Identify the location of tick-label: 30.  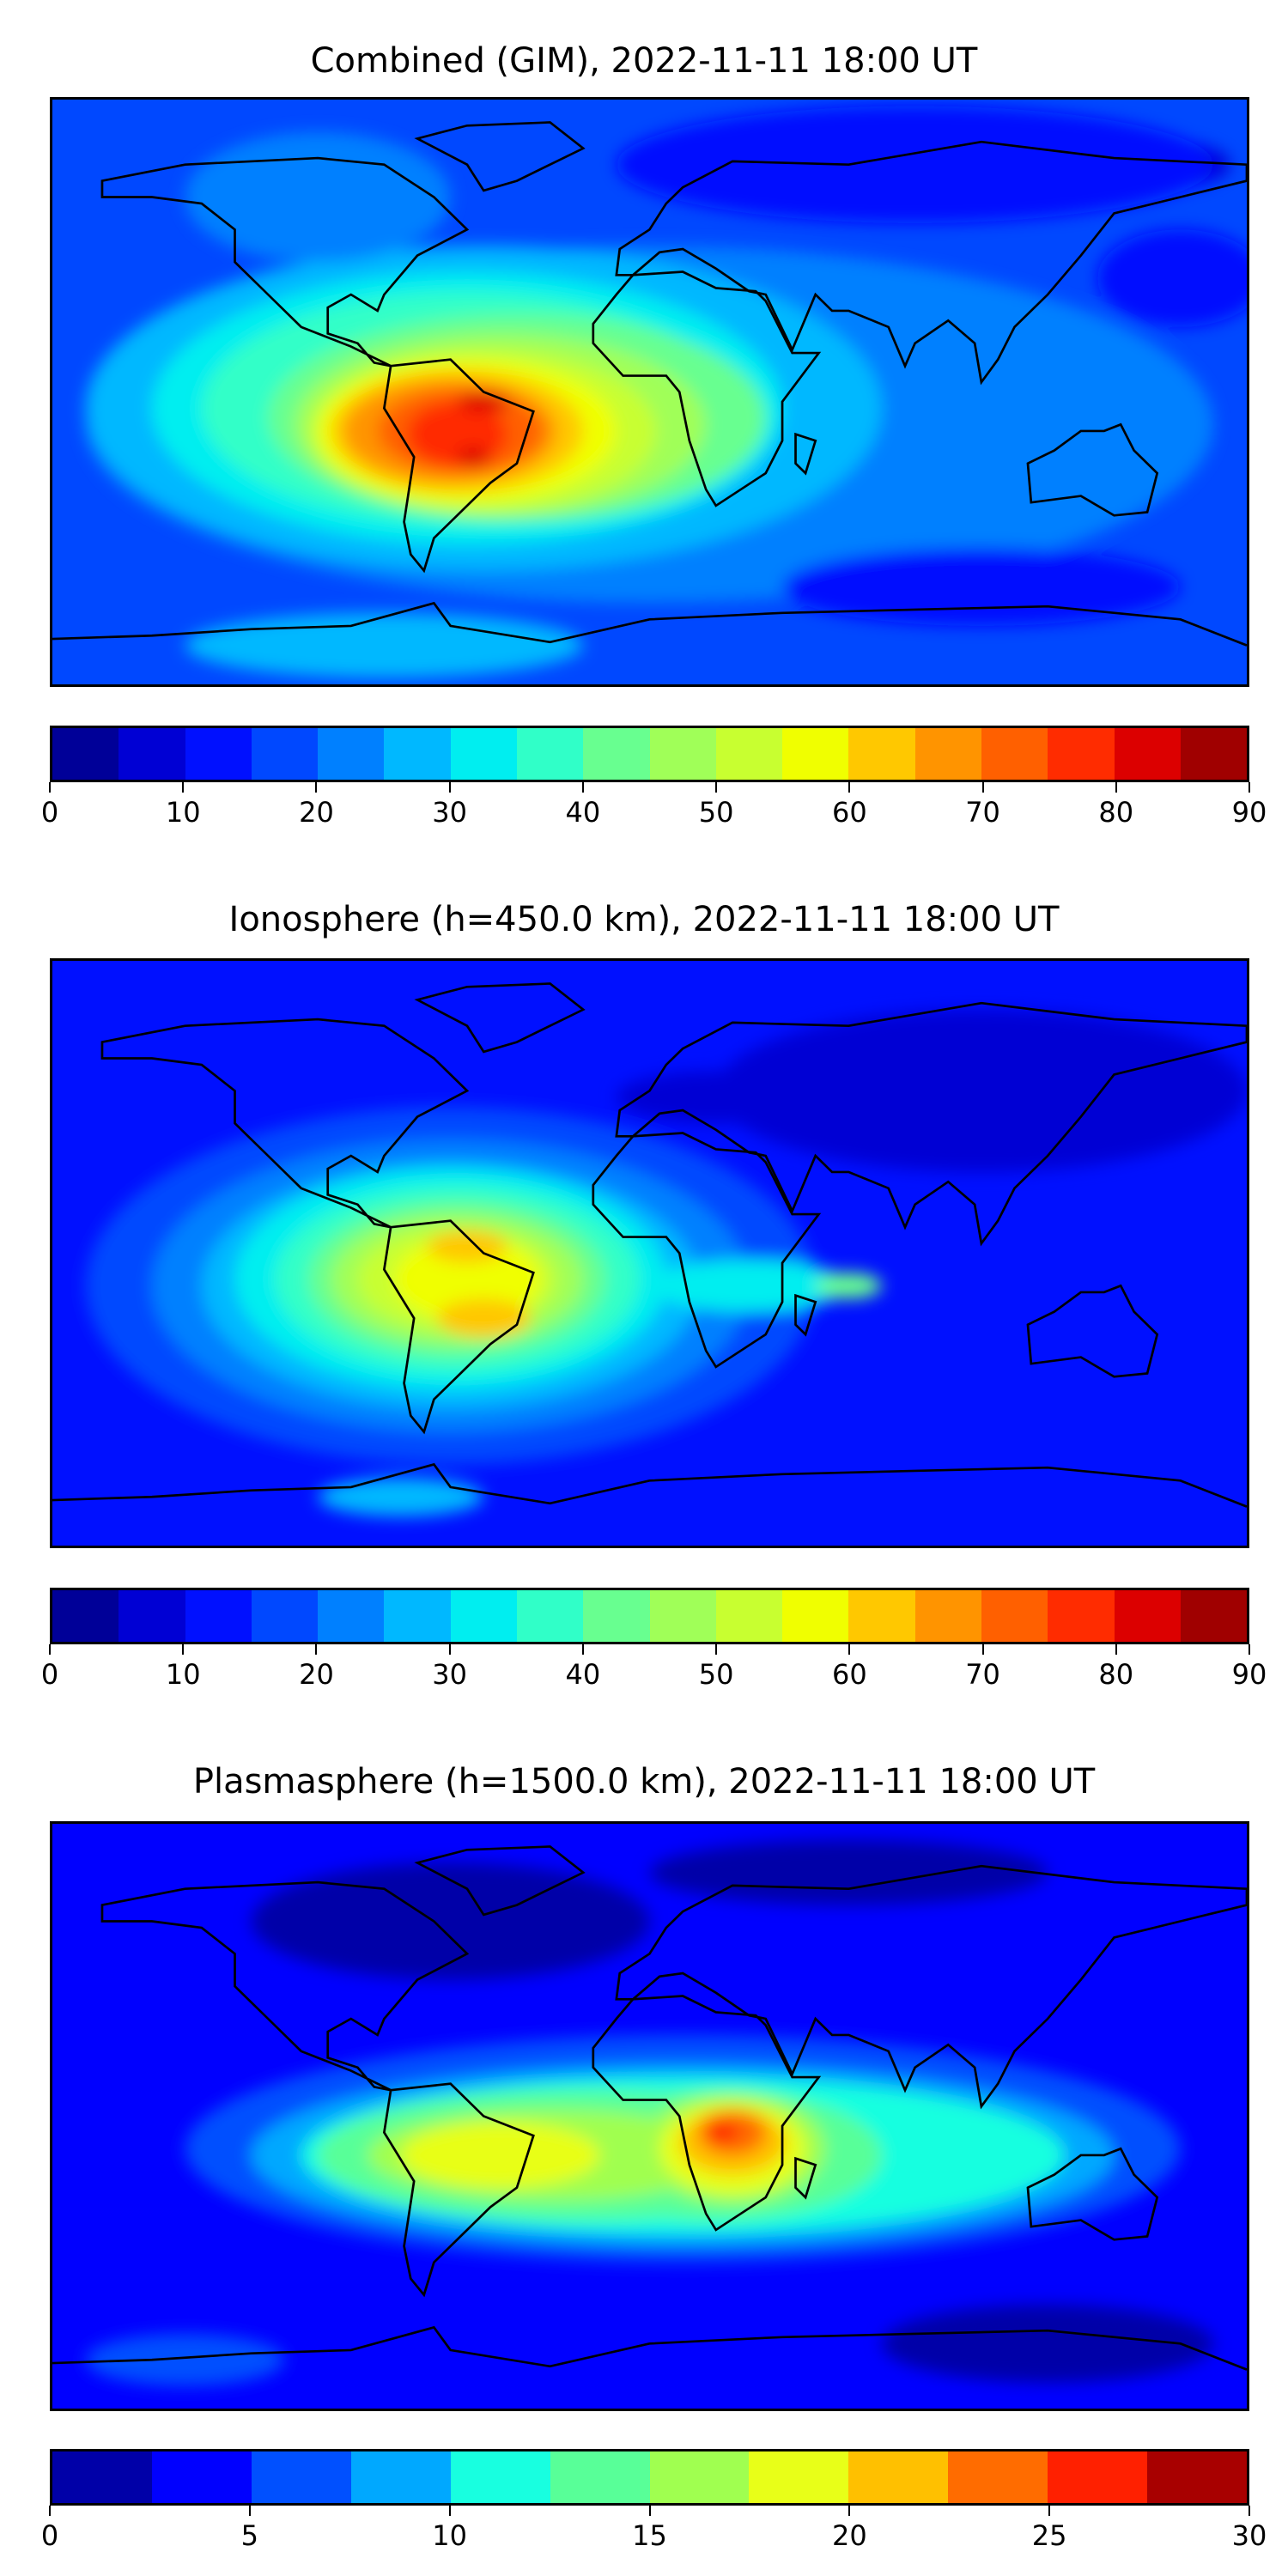
(450, 1675).